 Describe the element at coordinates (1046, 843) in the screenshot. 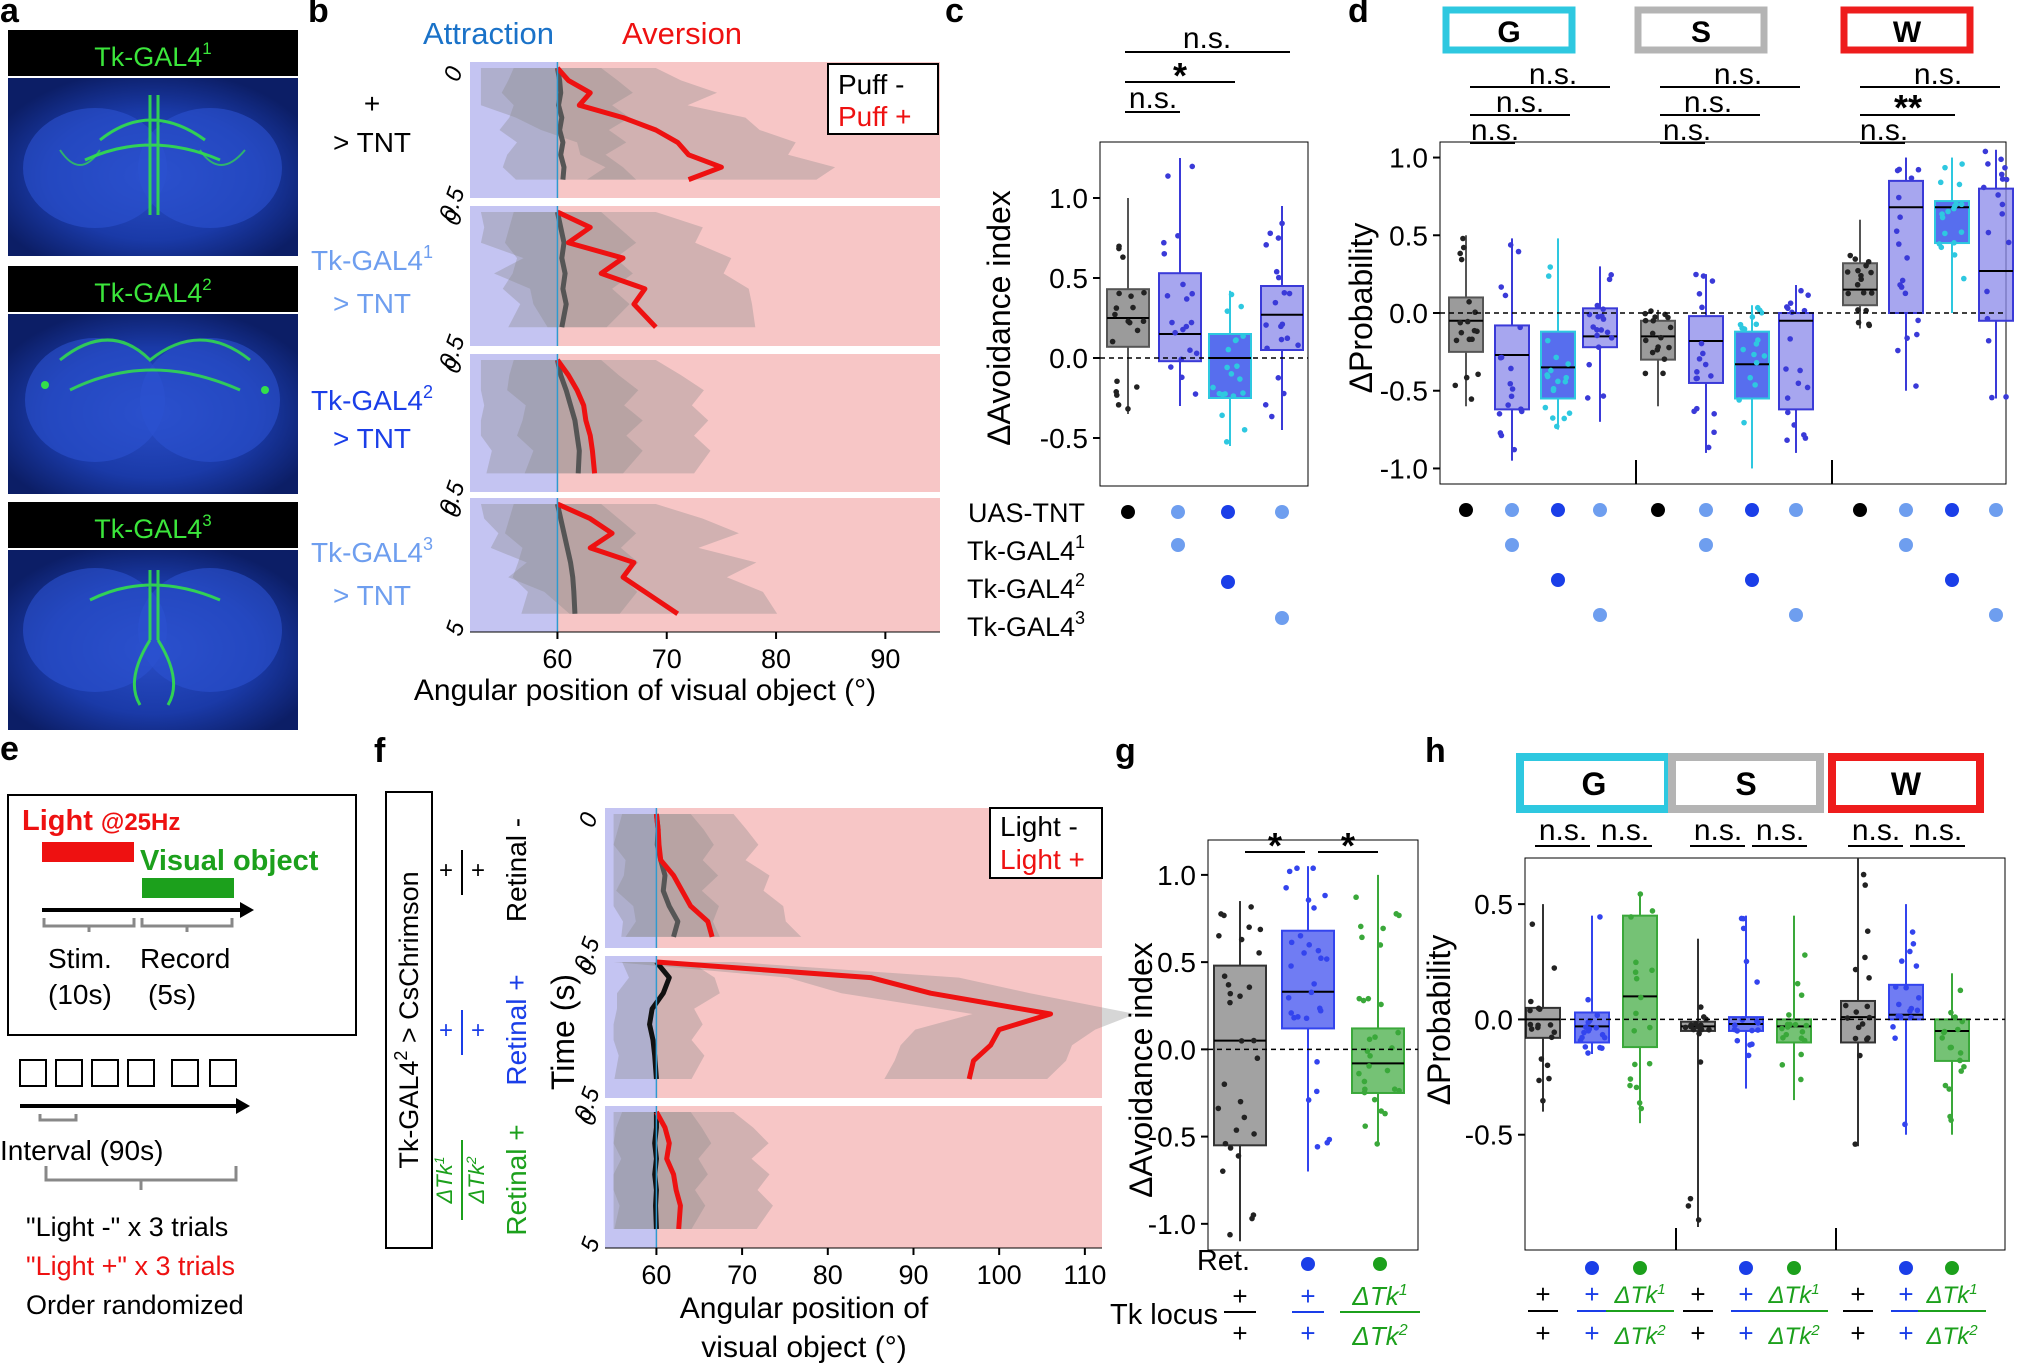

I see `panel-f-legend: Light - Light +` at that location.